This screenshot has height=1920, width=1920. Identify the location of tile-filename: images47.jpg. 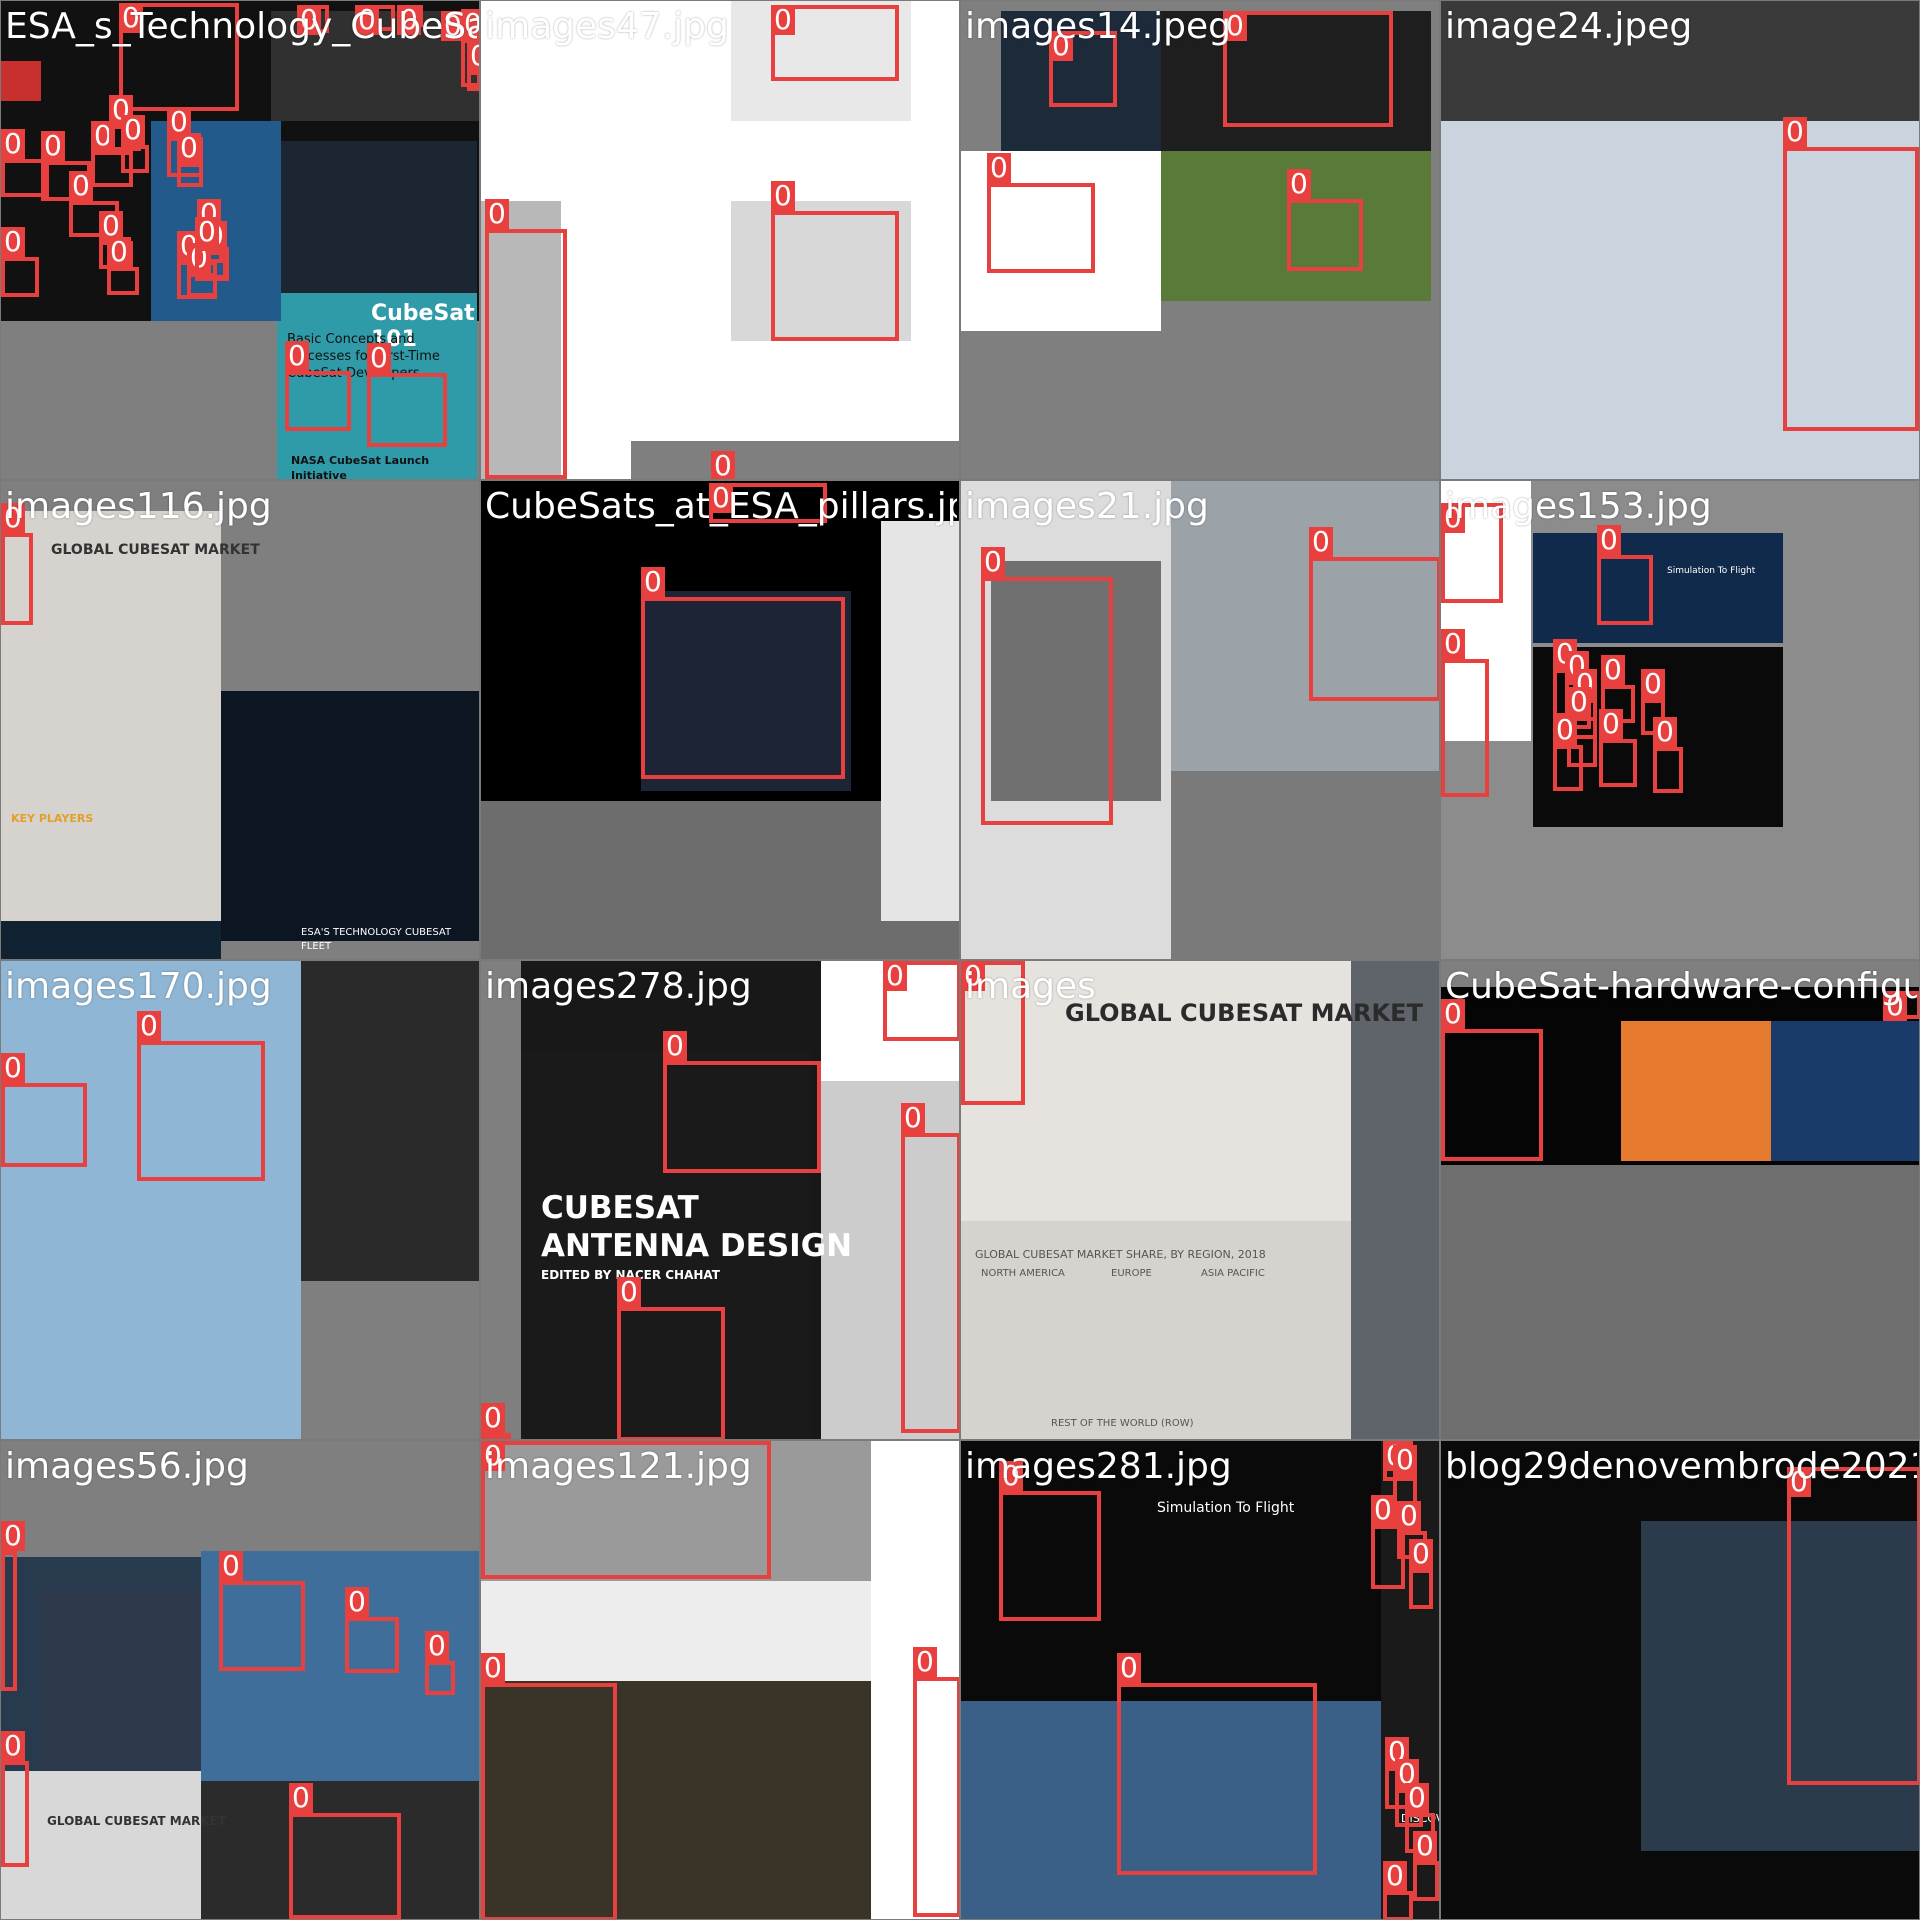
(607, 26).